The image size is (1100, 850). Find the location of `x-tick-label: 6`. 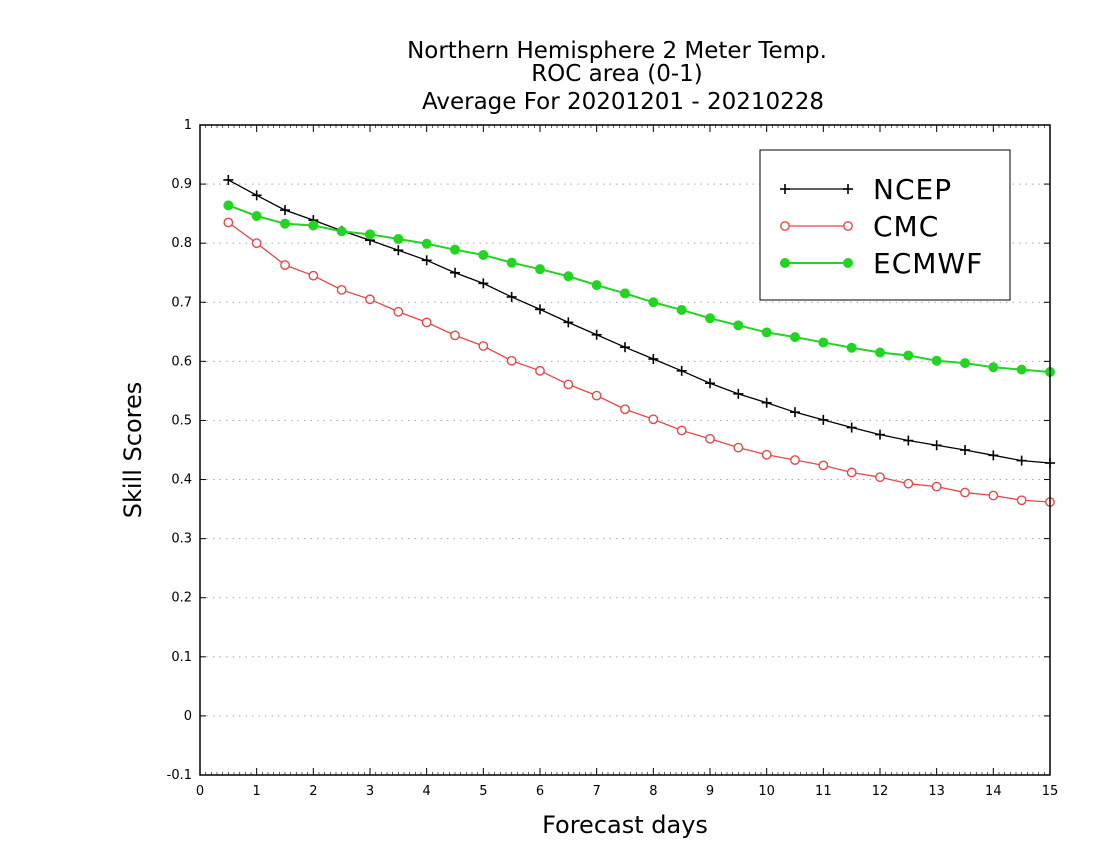

x-tick-label: 6 is located at coordinates (540, 791).